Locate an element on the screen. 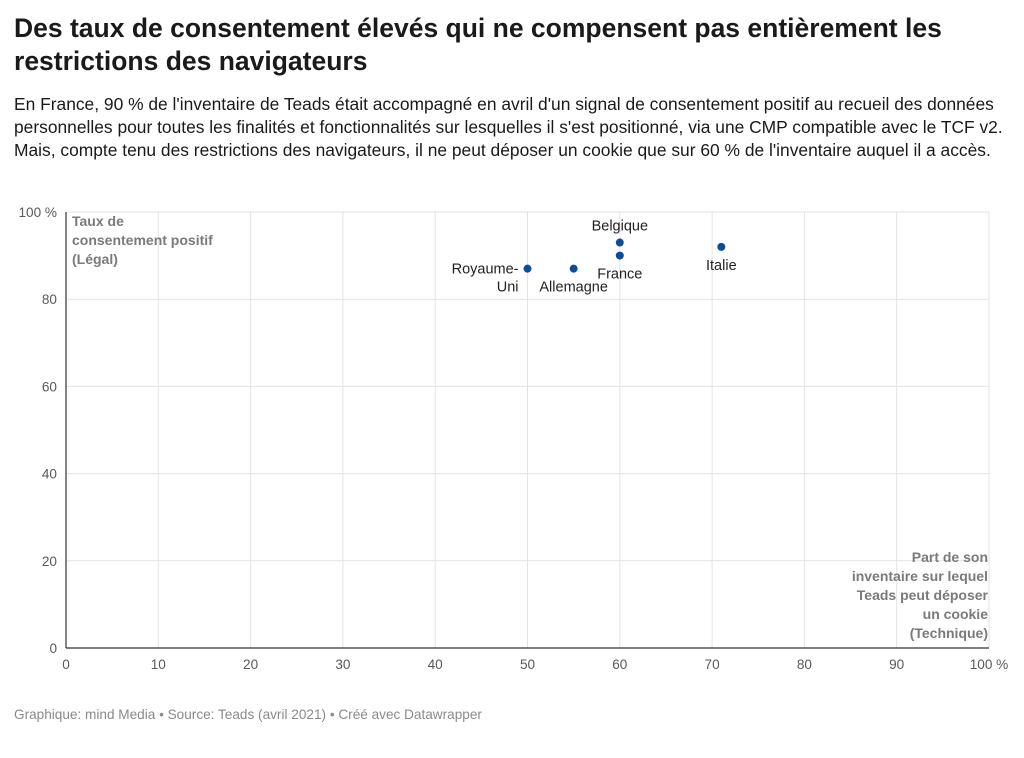 The width and height of the screenshot is (1024, 758). x-axis-label: (Technique) is located at coordinates (949, 633).